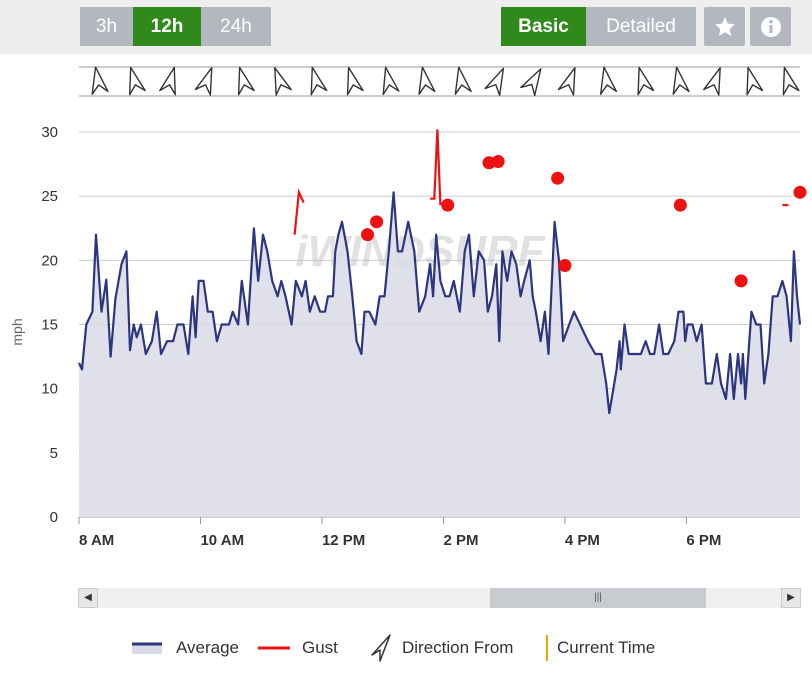 This screenshot has width=812, height=685. Describe the element at coordinates (49, 389) in the screenshot. I see `y-tick-label: 10` at that location.